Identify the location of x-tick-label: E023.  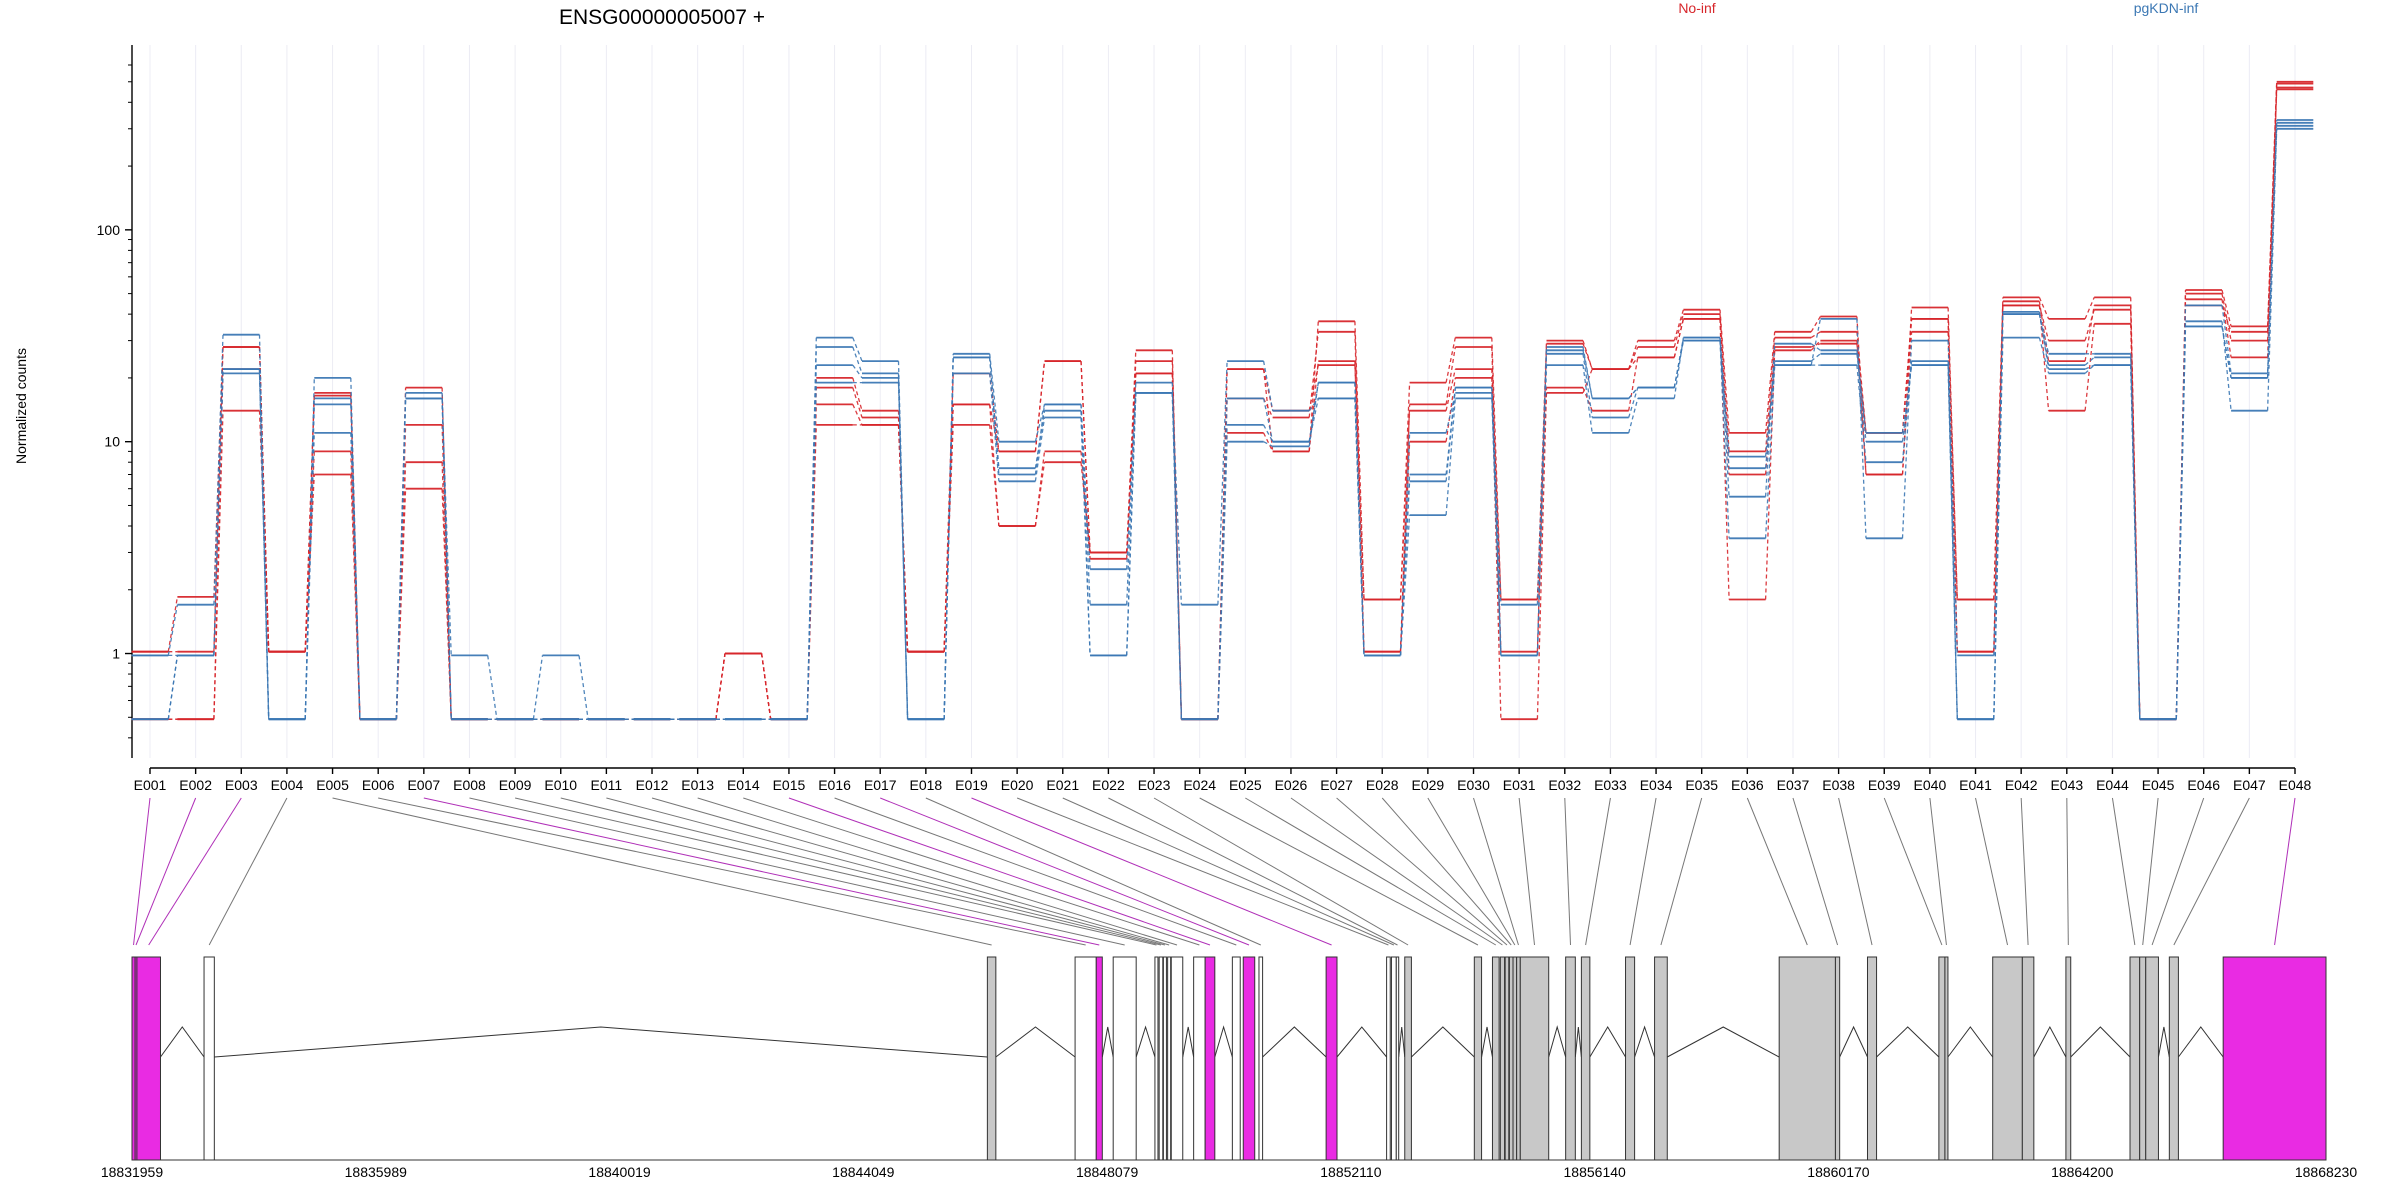
(1154, 785).